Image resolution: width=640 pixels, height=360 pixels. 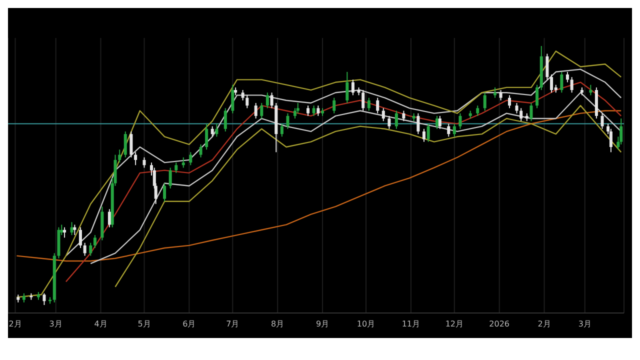 I want to click on x-tick-label: 8月, so click(x=277, y=324).